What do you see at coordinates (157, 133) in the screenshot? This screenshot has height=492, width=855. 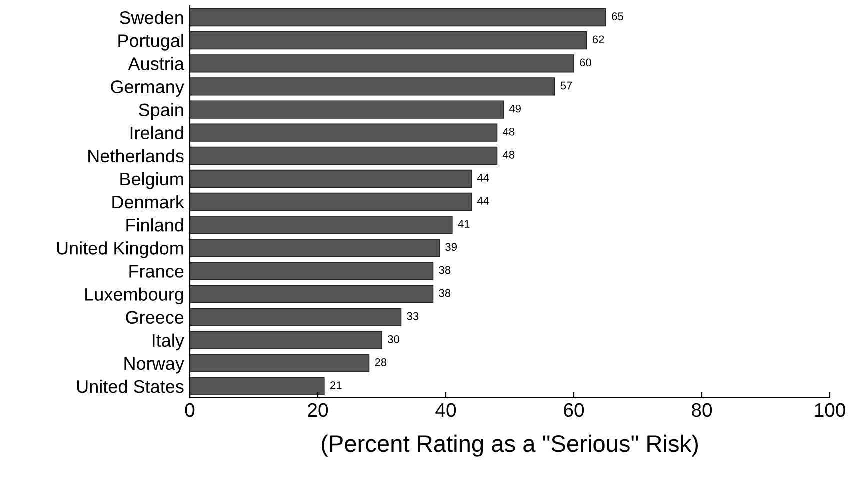 I see `y-tick-label: Ireland` at bounding box center [157, 133].